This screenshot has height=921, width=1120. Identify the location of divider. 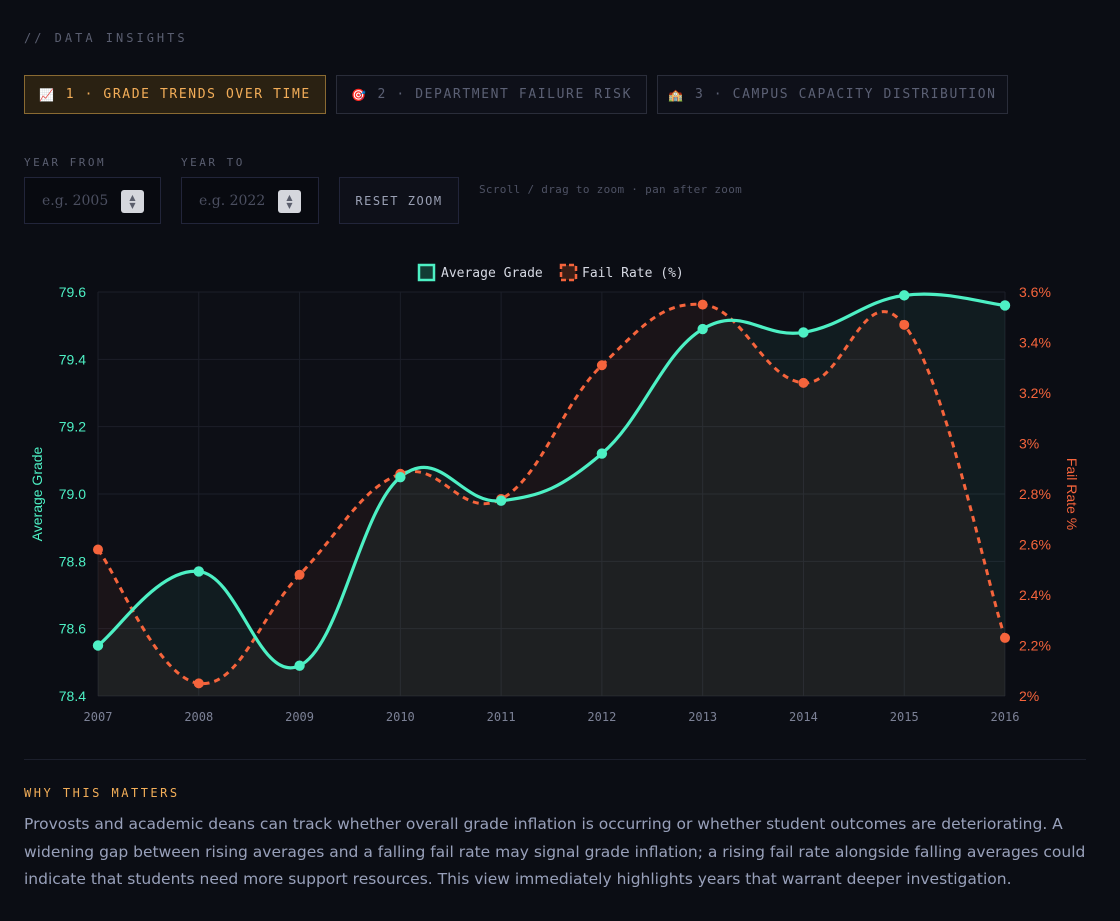
(555, 759).